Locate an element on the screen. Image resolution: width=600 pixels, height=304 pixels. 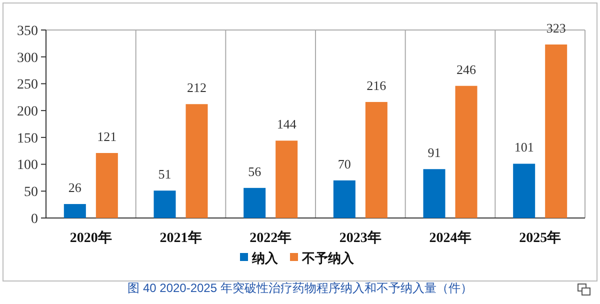
x-tick-label: 2025年 is located at coordinates (540, 238).